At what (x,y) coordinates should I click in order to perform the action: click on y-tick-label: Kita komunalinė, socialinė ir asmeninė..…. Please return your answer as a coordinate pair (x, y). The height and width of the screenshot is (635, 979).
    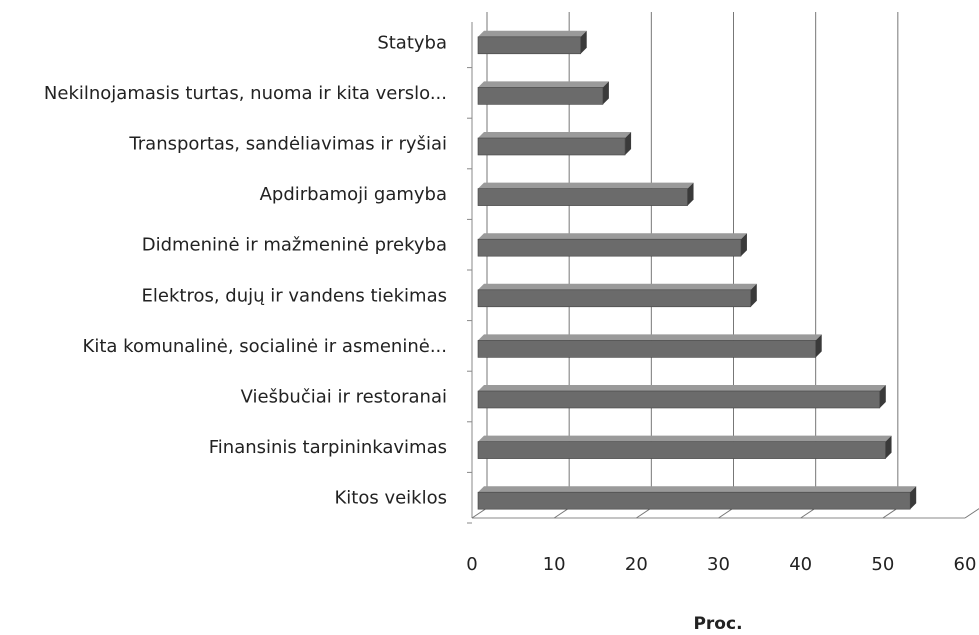
    Looking at the image, I should click on (265, 346).